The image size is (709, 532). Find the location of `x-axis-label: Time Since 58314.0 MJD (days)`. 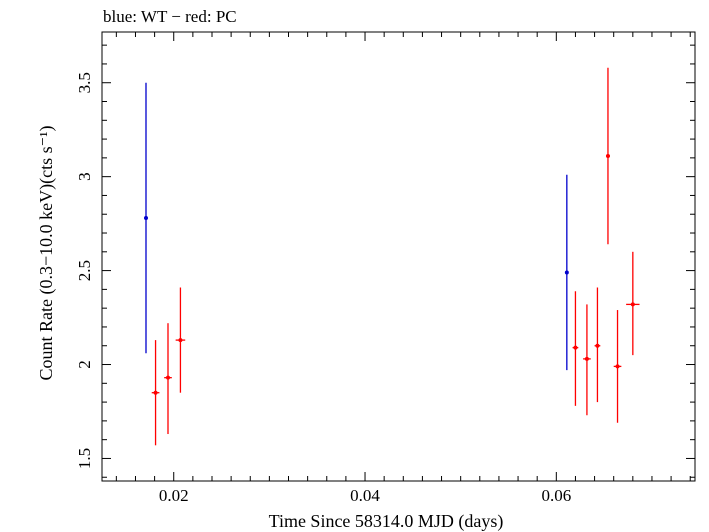

x-axis-label: Time Since 58314.0 MJD (days) is located at coordinates (386, 521).